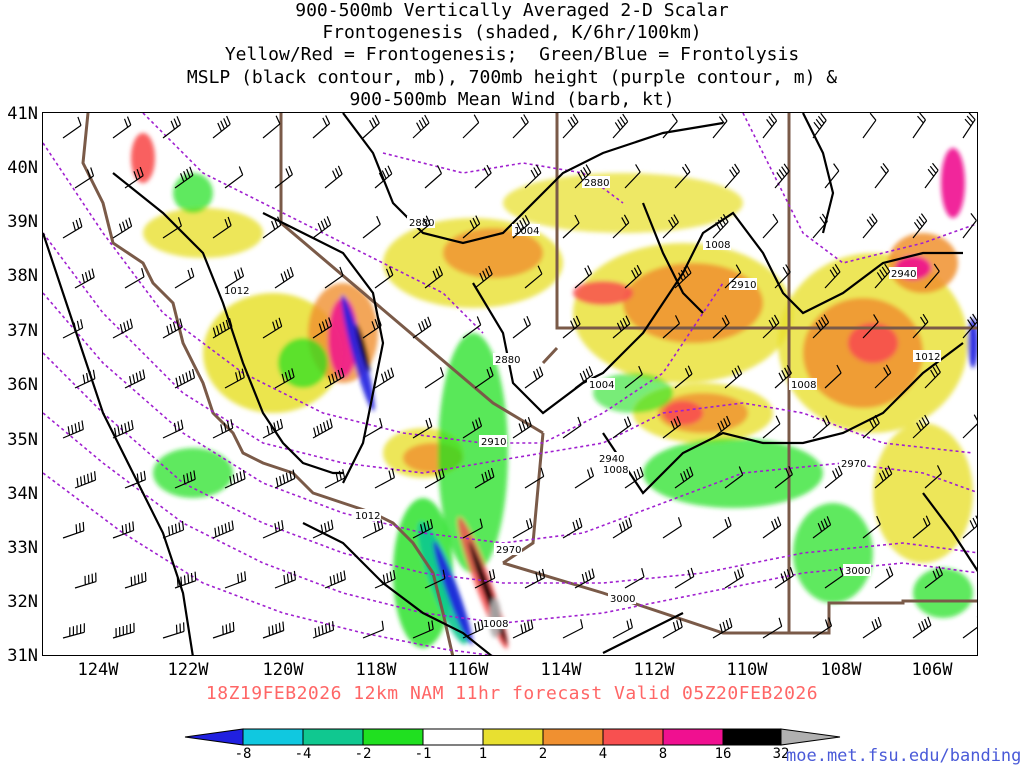 The width and height of the screenshot is (1024, 768). I want to click on lon-label: 112W, so click(654, 670).